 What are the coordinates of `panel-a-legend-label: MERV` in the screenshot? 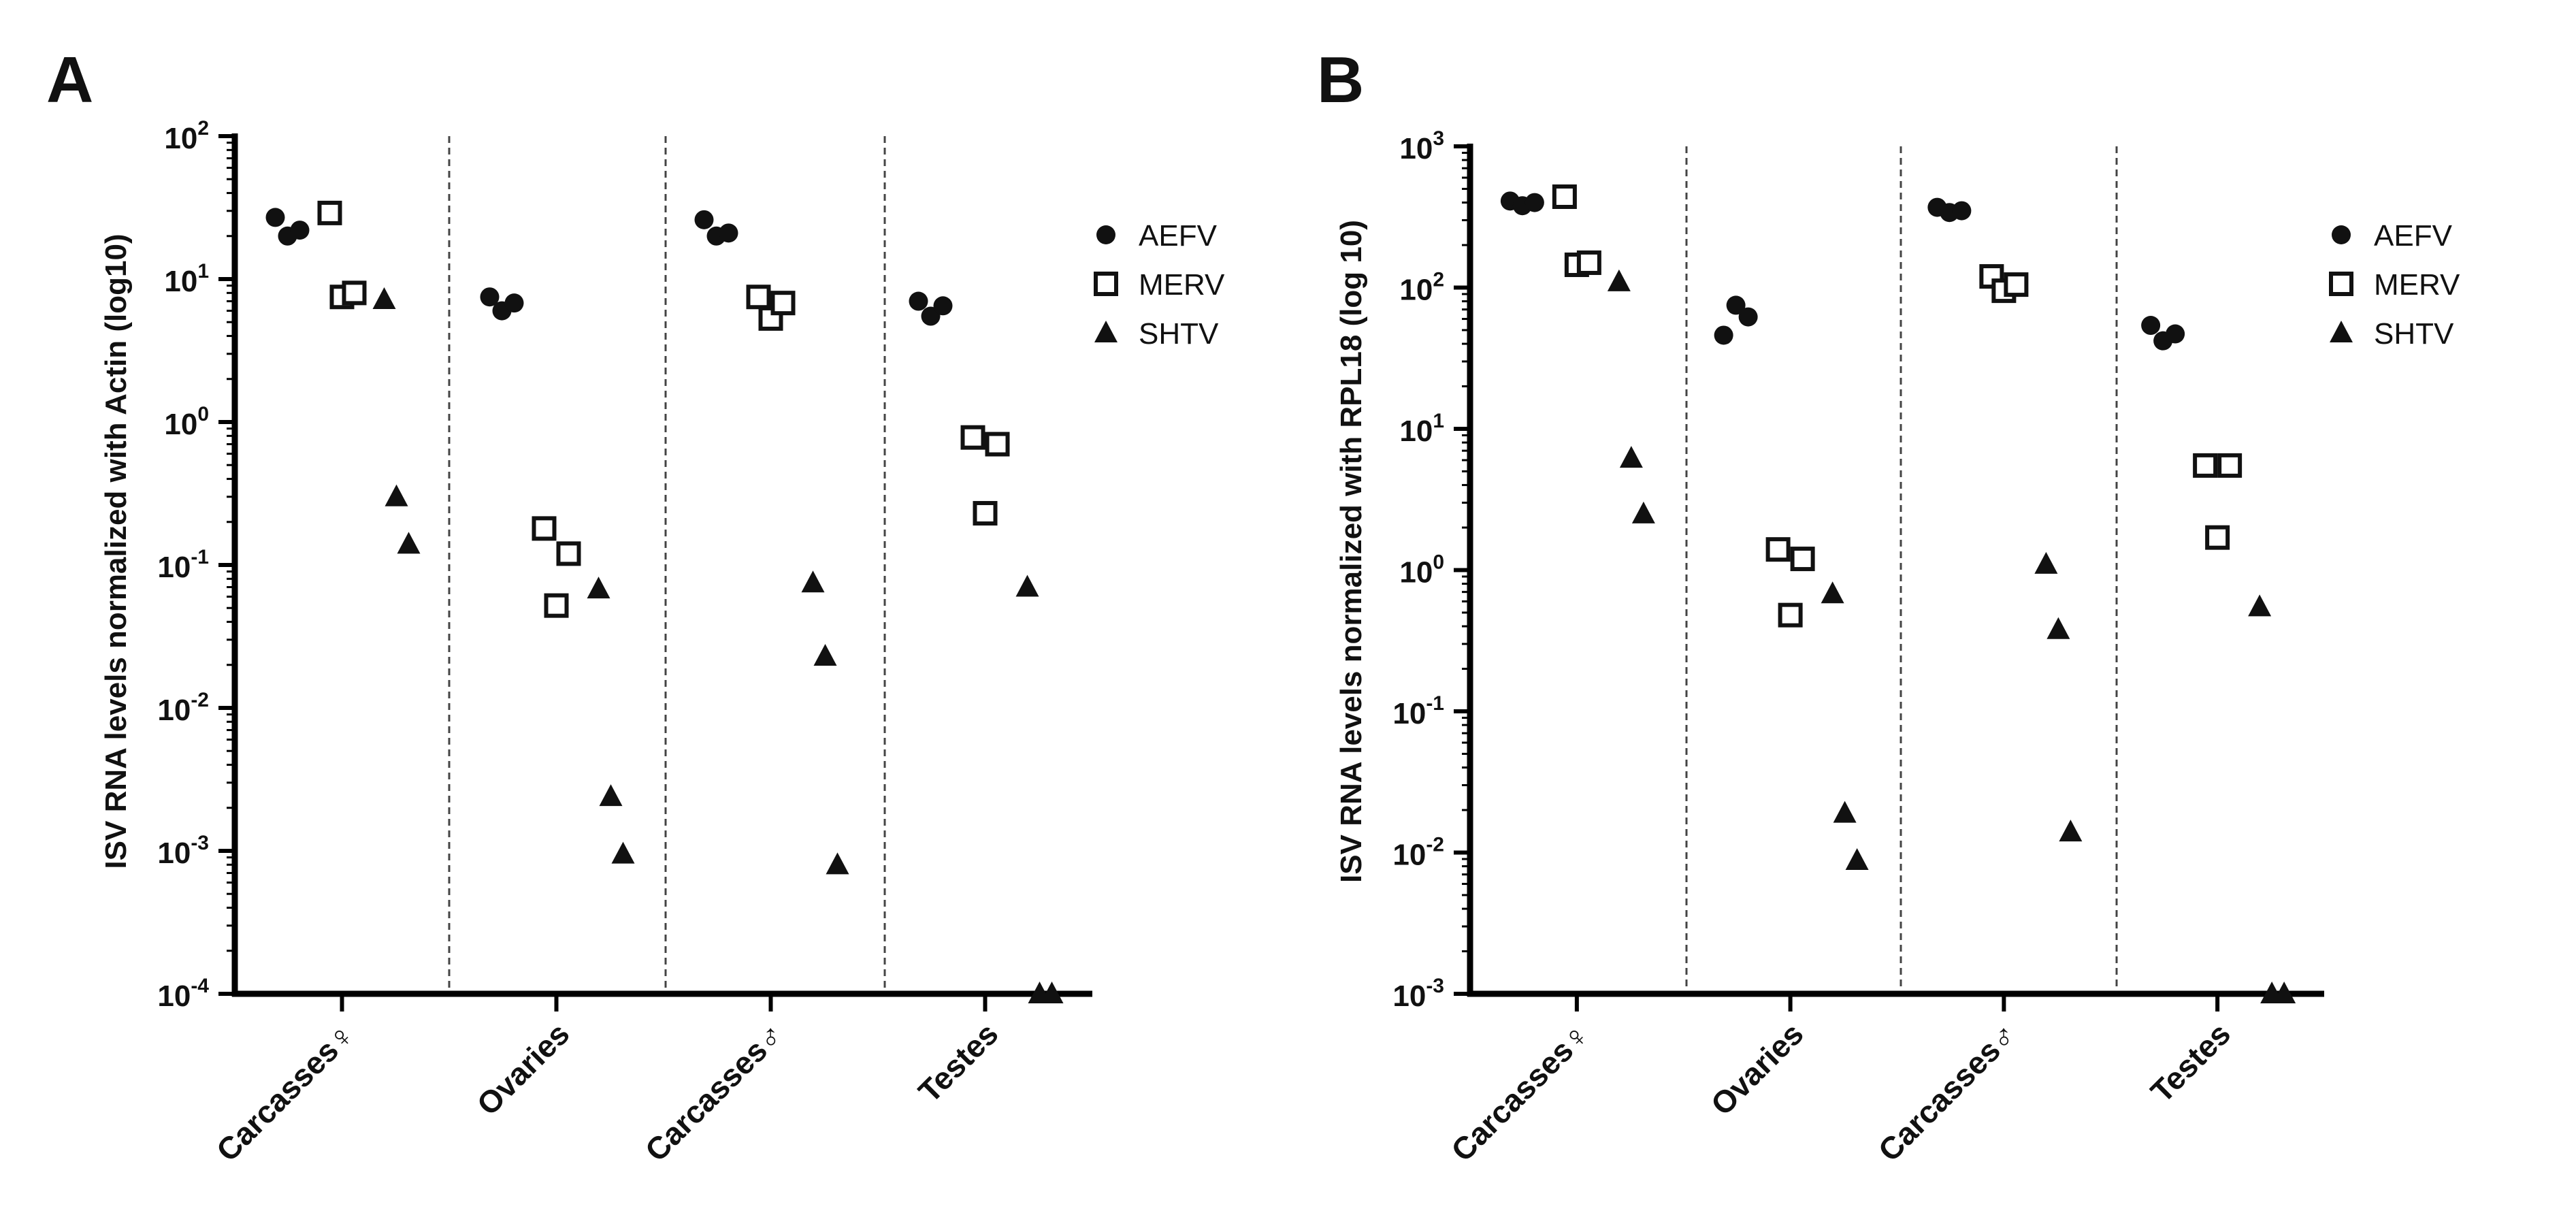 It's located at (1182, 285).